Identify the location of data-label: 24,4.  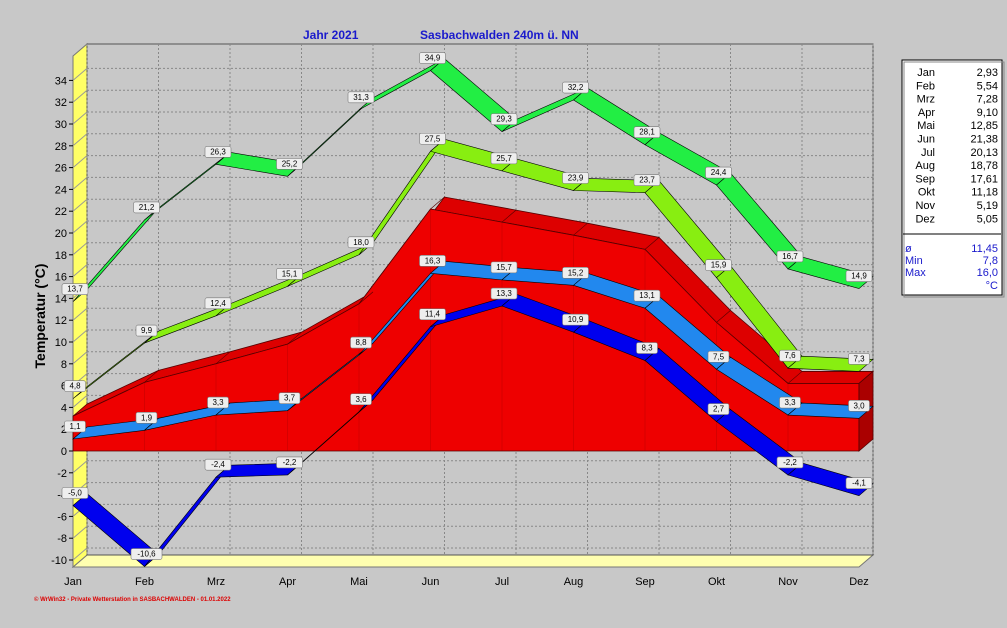
(719, 172).